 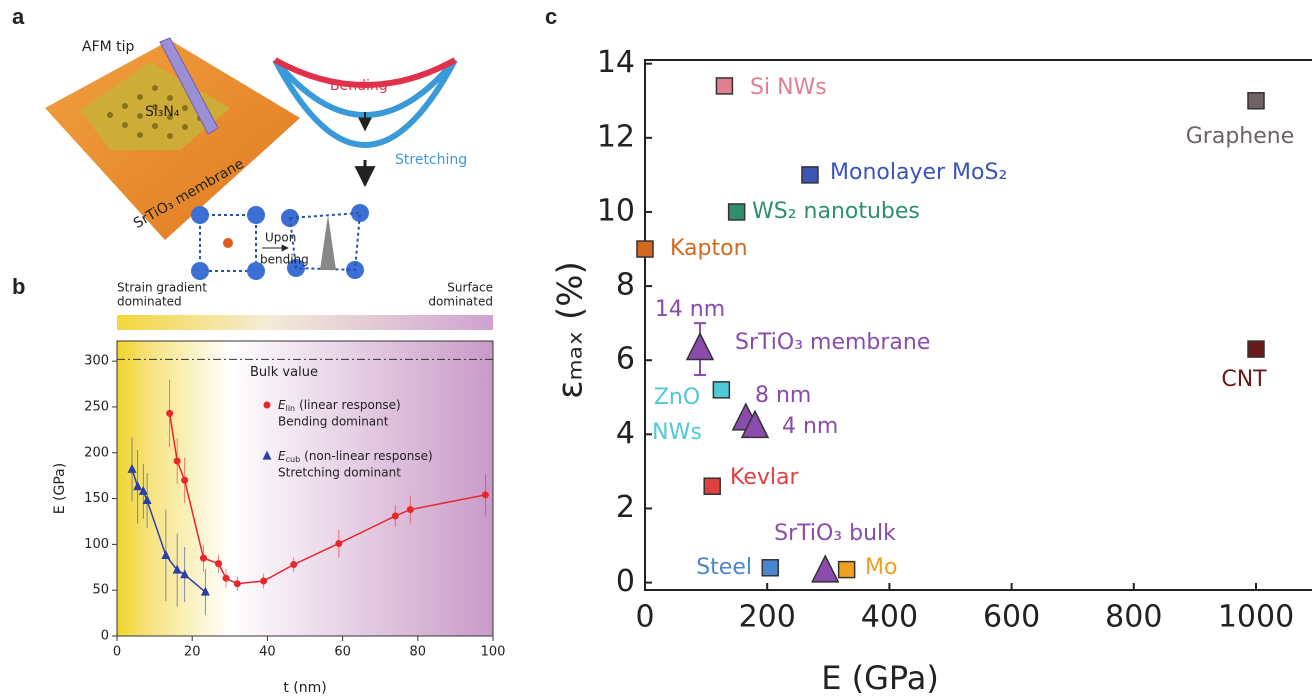 What do you see at coordinates (96, 544) in the screenshot?
I see `y-tick-label: 100` at bounding box center [96, 544].